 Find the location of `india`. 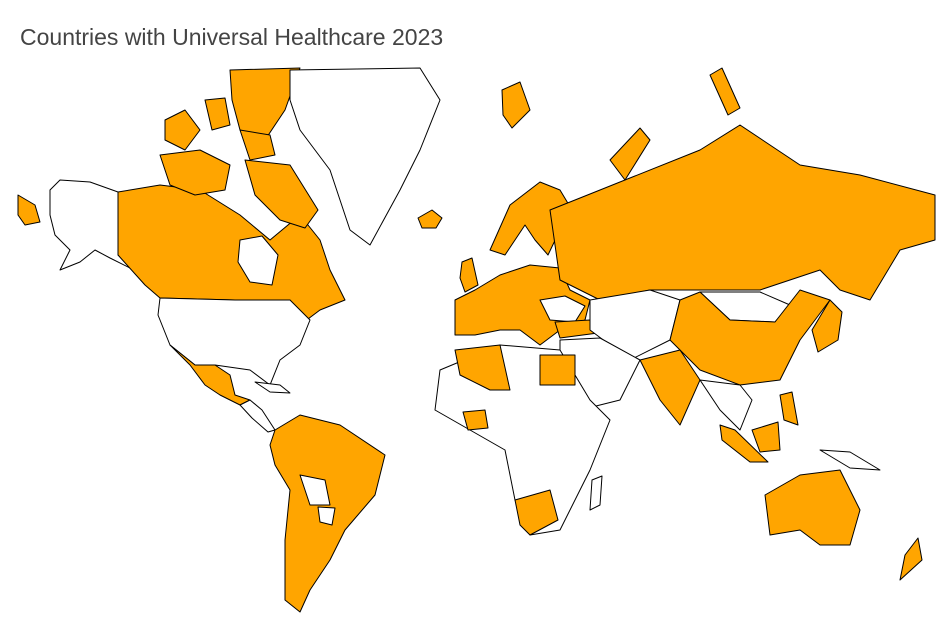

india is located at coordinates (670, 387).